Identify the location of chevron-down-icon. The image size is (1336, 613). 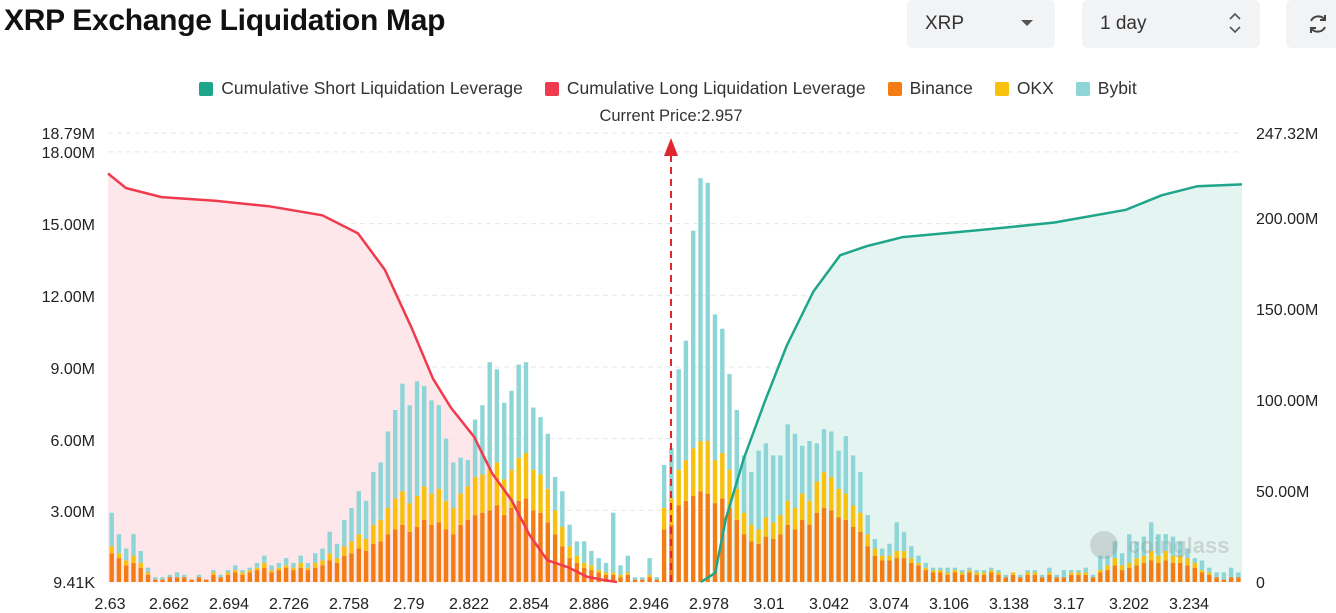
(1027, 23).